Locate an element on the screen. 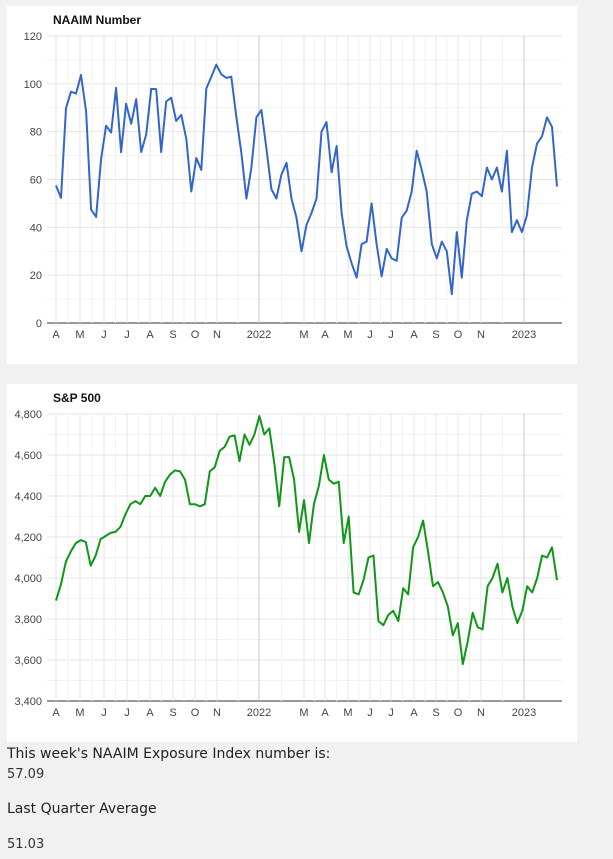 The image size is (613, 859). y-tick-label: 4,200 is located at coordinates (28, 538).